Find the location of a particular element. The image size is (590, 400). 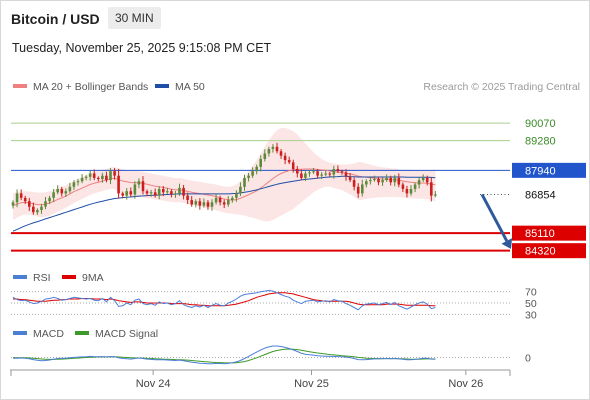

macd-series is located at coordinates (224, 355).